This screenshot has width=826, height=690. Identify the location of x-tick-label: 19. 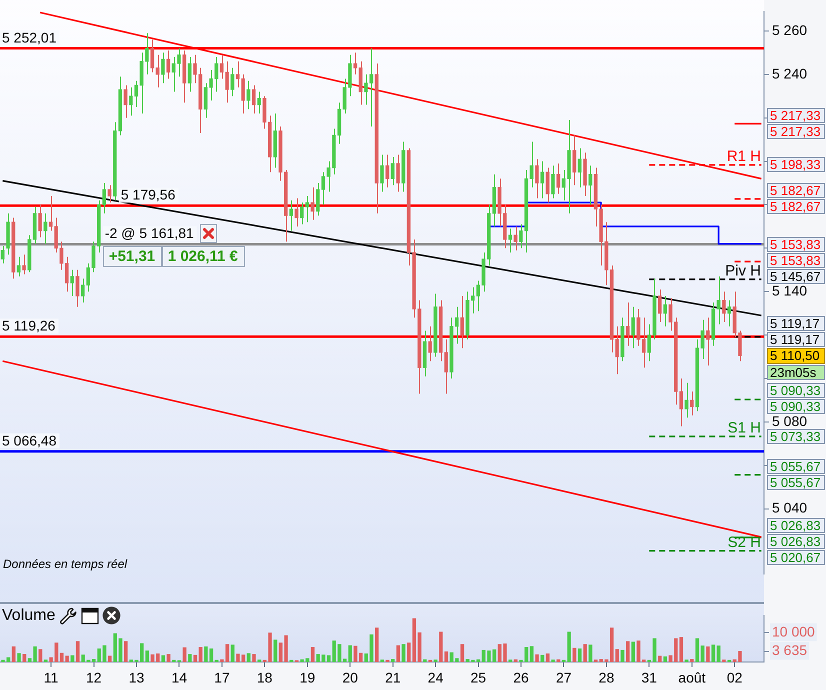
(308, 677).